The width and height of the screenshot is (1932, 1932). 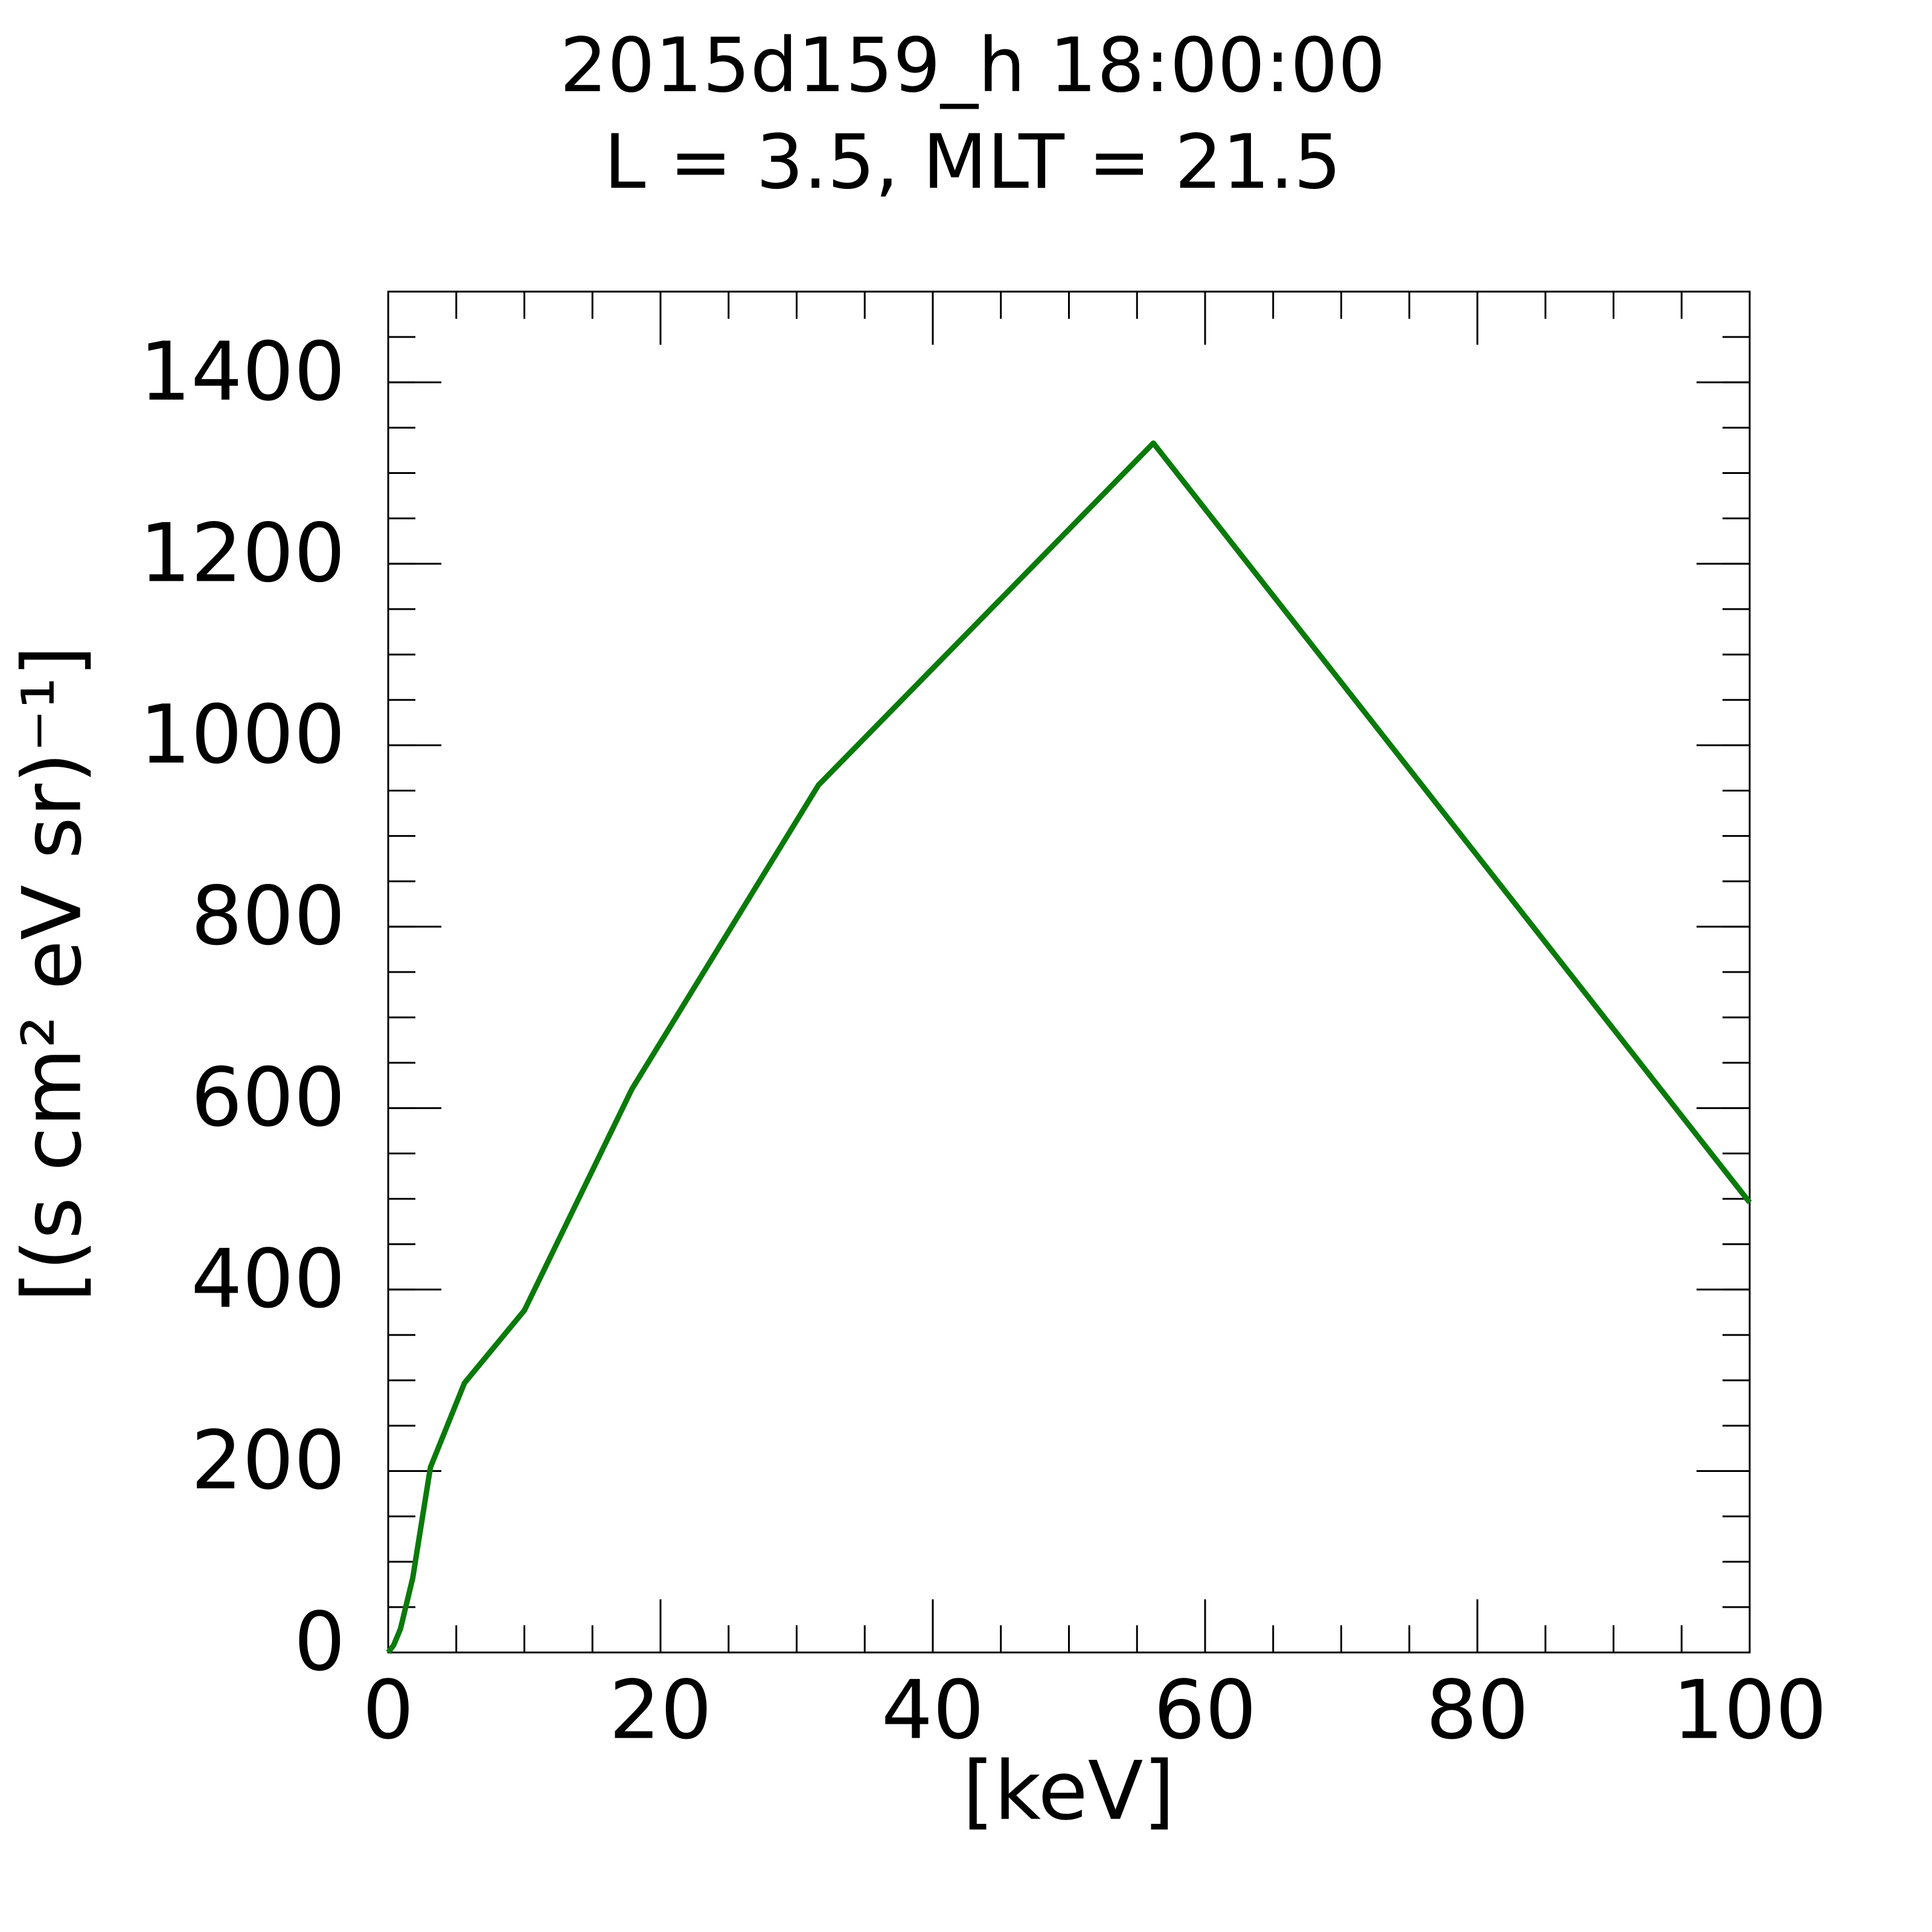 I want to click on y-tick-label: 400, so click(x=268, y=1279).